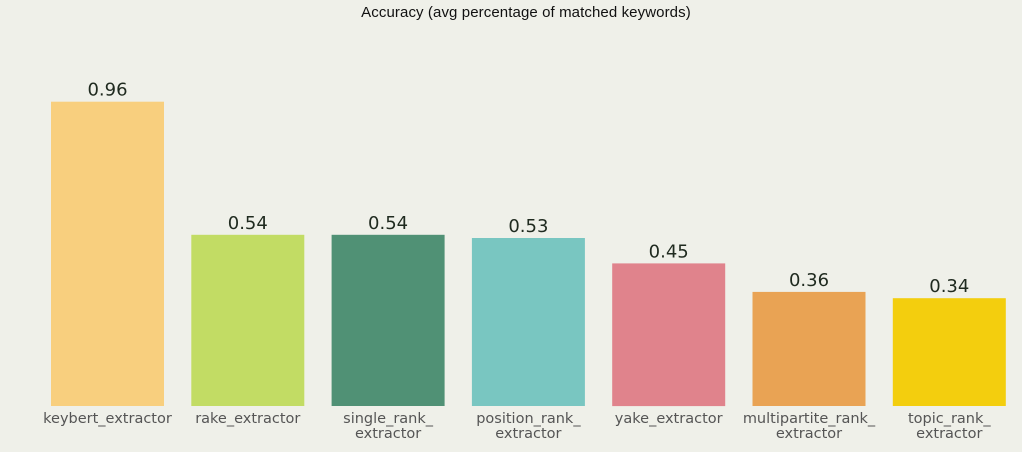  What do you see at coordinates (107, 253) in the screenshot?
I see `bar-keybert_extractor` at bounding box center [107, 253].